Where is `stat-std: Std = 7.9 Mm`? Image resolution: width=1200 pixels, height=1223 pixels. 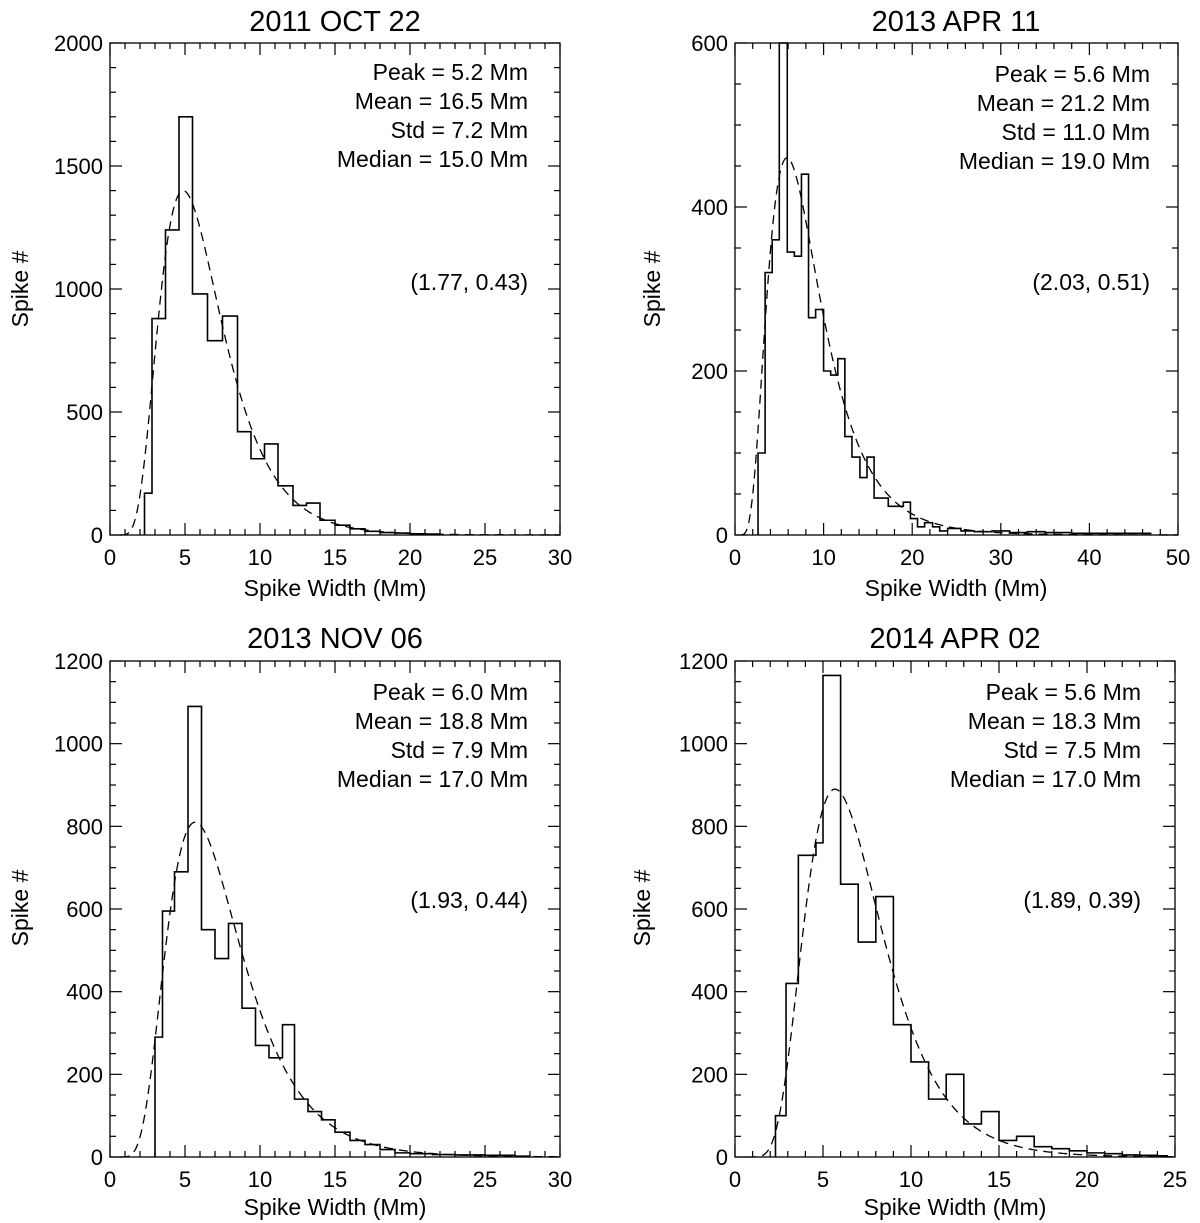 stat-std: Std = 7.9 Mm is located at coordinates (459, 750).